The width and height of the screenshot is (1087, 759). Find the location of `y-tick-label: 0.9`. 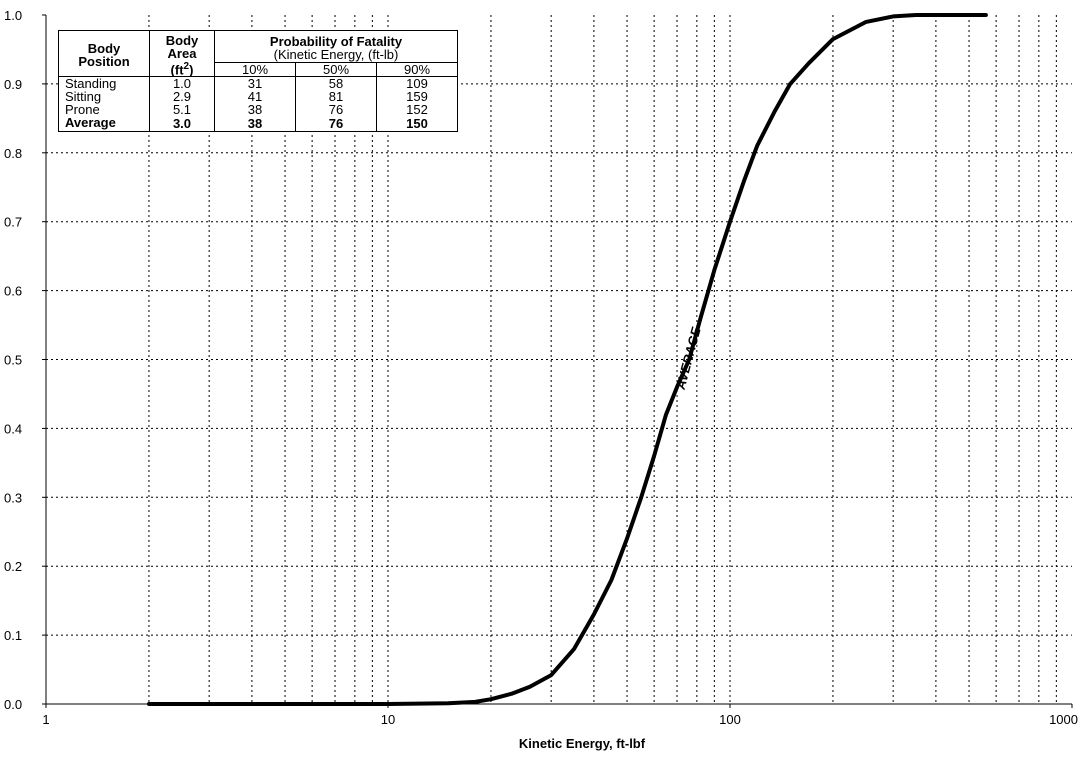

y-tick-label: 0.9 is located at coordinates (13, 84).